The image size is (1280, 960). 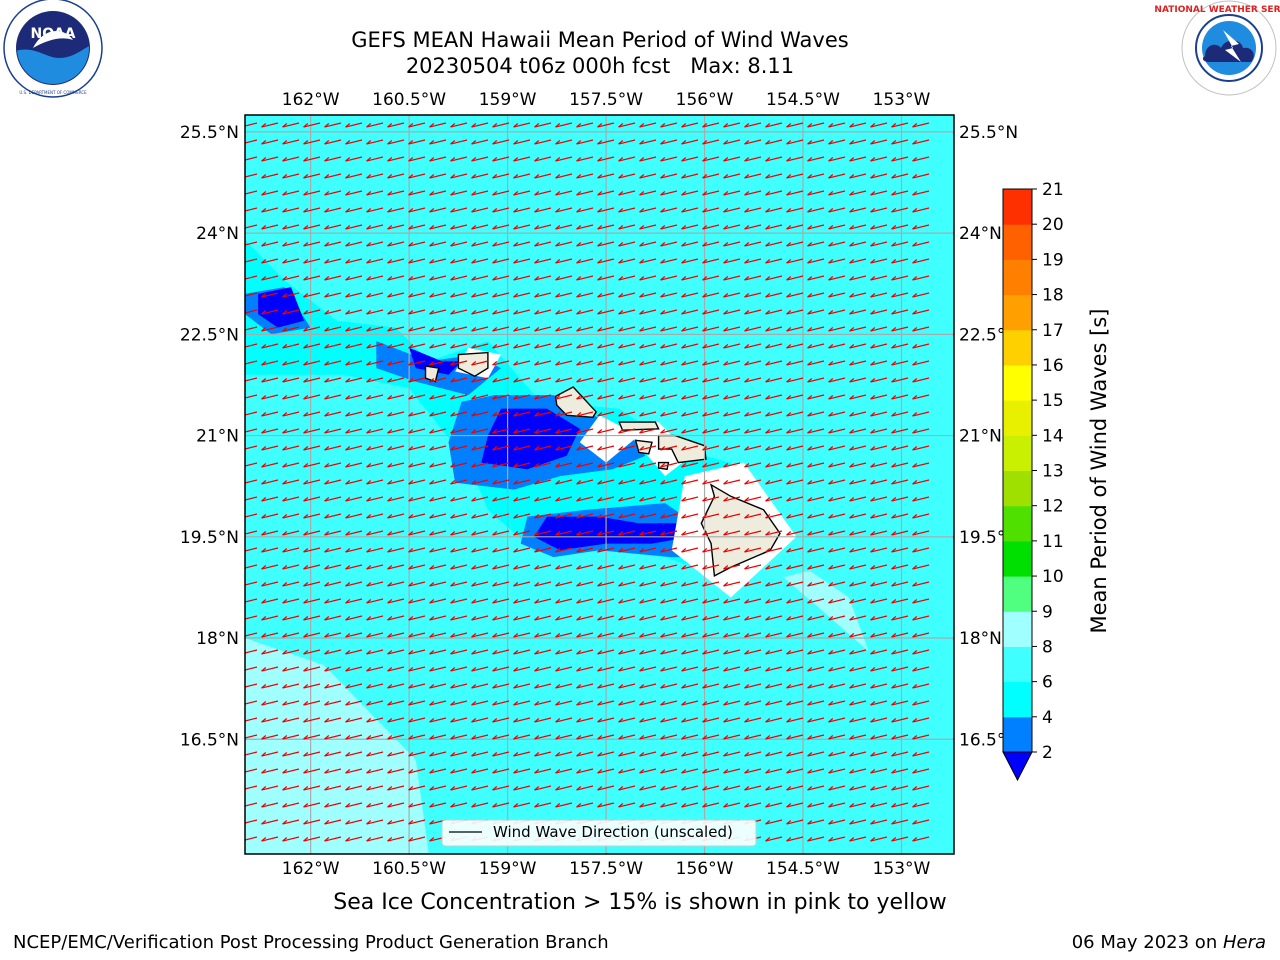 What do you see at coordinates (609, 439) in the screenshot?
I see `land-mask` at bounding box center [609, 439].